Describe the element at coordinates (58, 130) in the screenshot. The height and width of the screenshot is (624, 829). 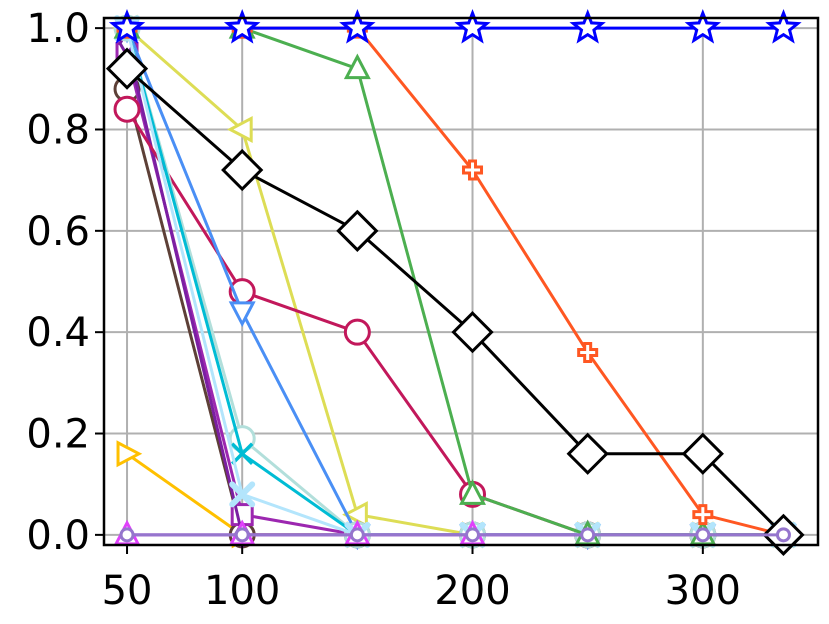
I see `y-tick-label: 0.8` at that location.